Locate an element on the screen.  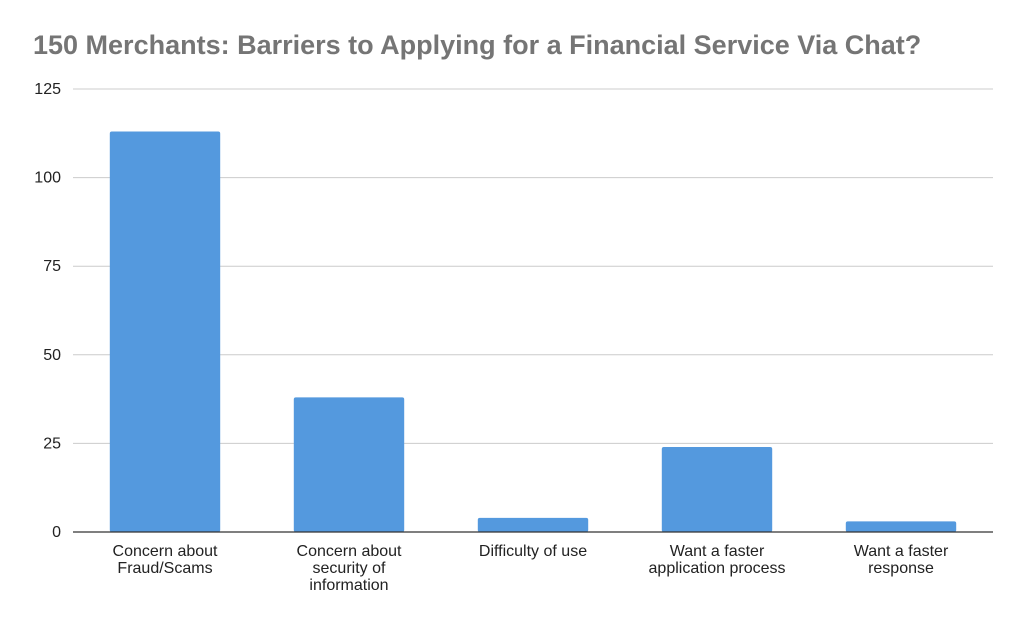
x-category-label-2: Concern about security of information is located at coordinates (350, 568).